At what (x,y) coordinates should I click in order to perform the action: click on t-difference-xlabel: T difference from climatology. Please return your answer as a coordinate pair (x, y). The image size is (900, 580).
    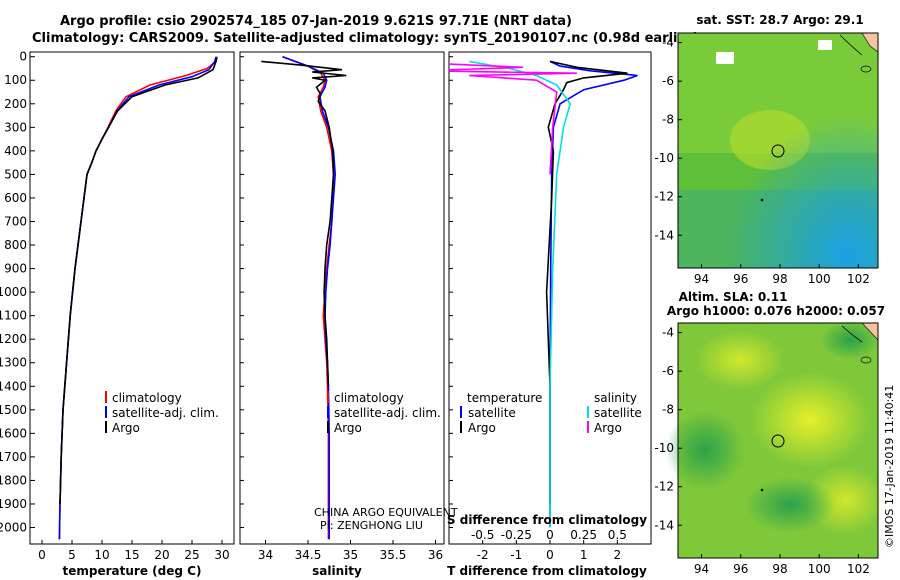
    Looking at the image, I should click on (547, 571).